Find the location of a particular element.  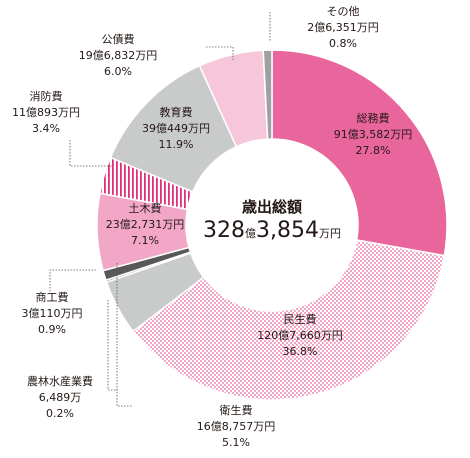

slice-name: 土木費 is located at coordinates (145, 208).